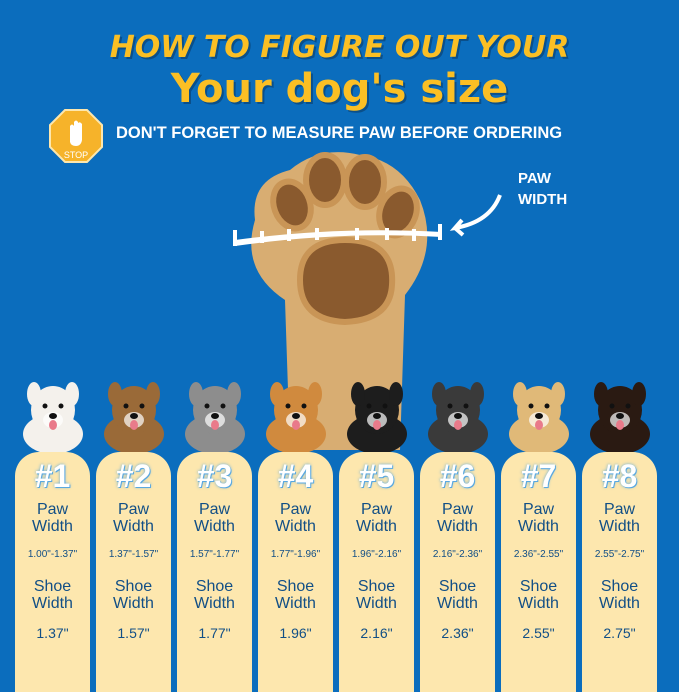 The height and width of the screenshot is (692, 679). What do you see at coordinates (619, 476) in the screenshot?
I see `size-number: #8` at bounding box center [619, 476].